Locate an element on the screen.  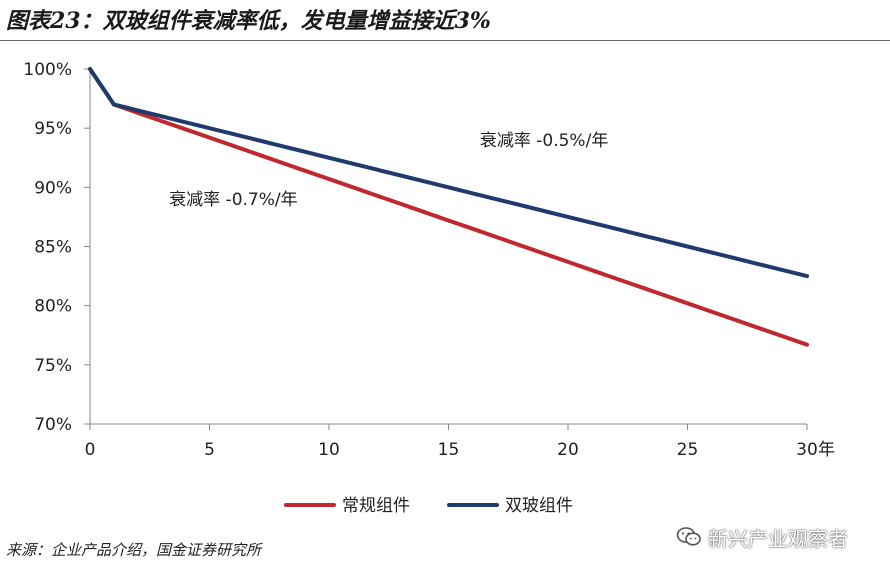
y-tick-label: 85% is located at coordinates (53, 248).